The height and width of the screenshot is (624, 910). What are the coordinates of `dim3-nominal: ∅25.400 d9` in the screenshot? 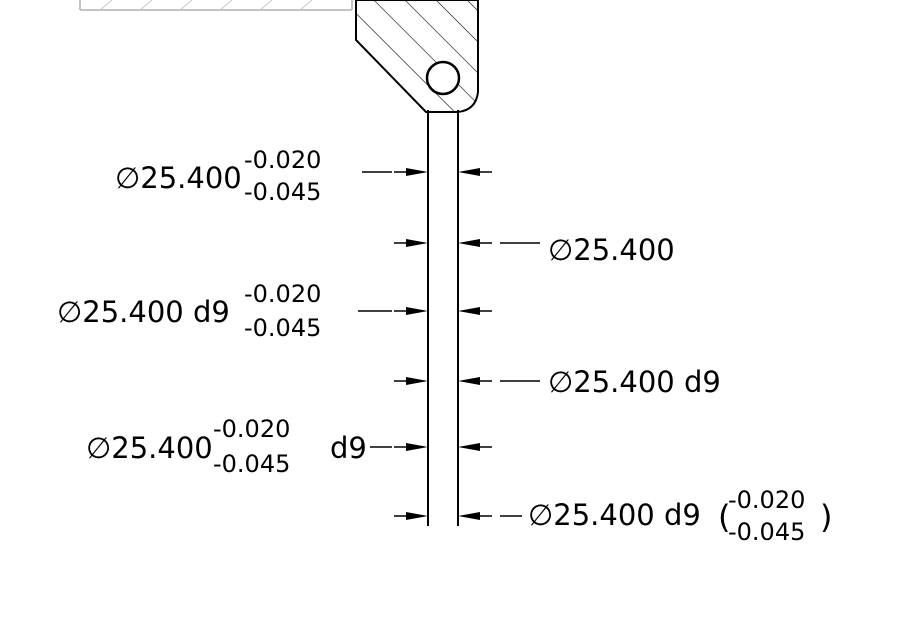 It's located at (143, 312).